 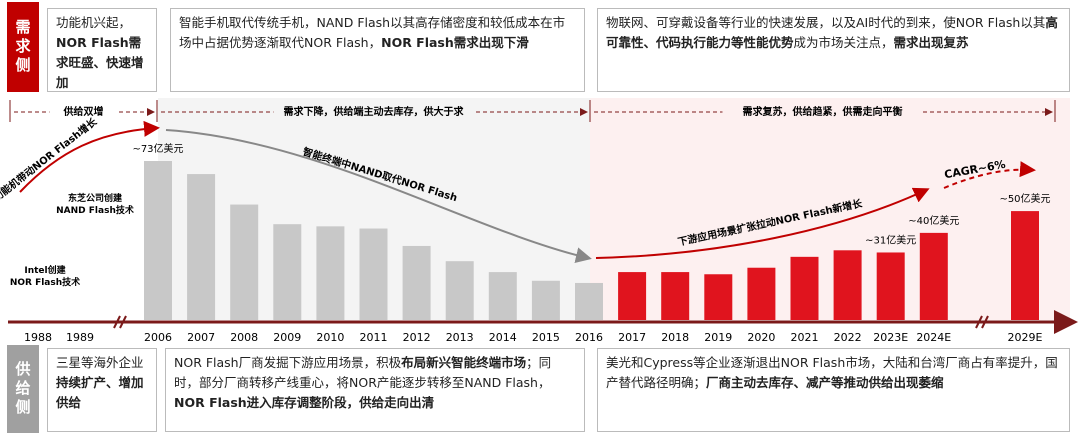 What do you see at coordinates (23, 47) in the screenshot?
I see `demand-label: 需求侧` at bounding box center [23, 47].